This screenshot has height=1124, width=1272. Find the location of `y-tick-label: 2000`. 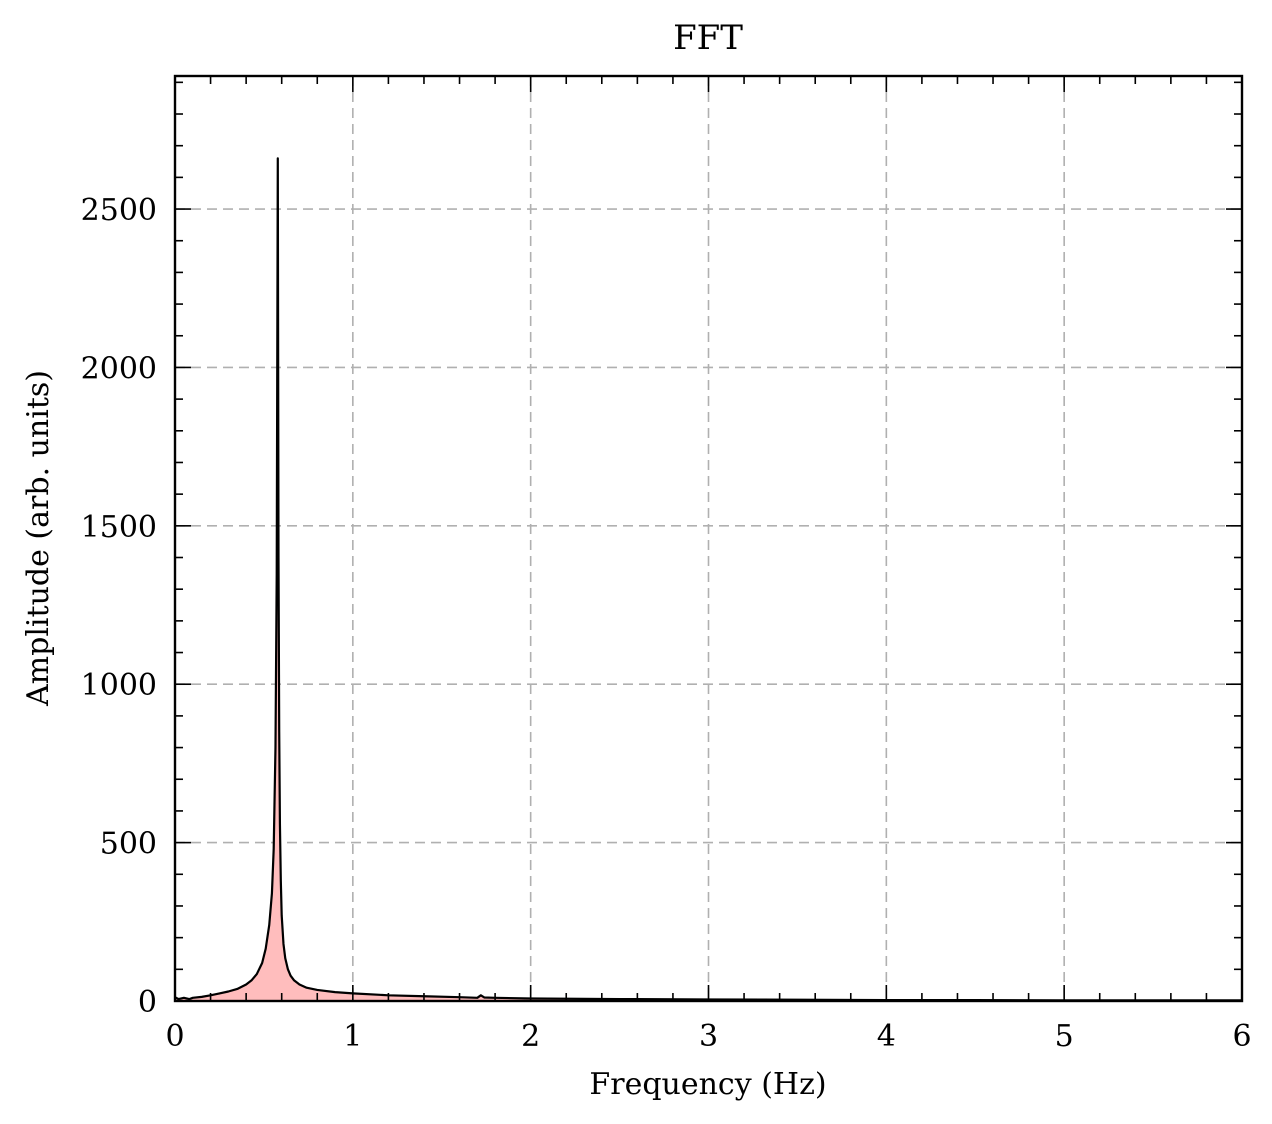

y-tick-label: 2000 is located at coordinates (119, 368).